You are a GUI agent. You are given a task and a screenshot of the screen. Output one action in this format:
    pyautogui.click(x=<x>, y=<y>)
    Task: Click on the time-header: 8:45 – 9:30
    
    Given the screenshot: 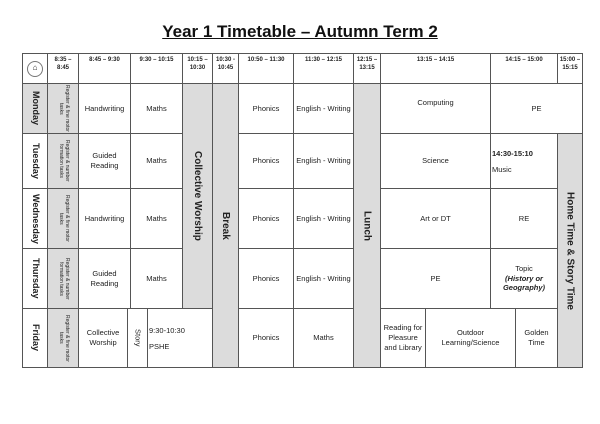 What is the action you would take?
    pyautogui.click(x=104, y=68)
    